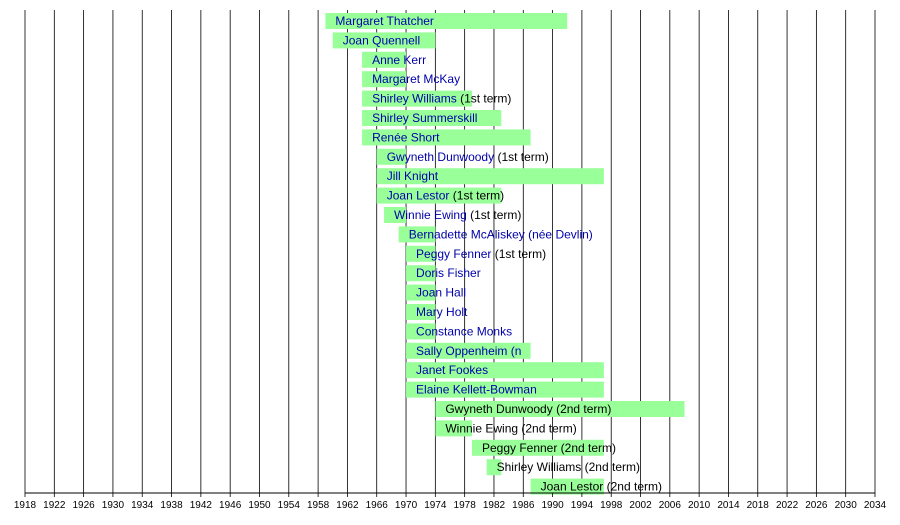  I want to click on x-tick-label: 2002, so click(640, 505).